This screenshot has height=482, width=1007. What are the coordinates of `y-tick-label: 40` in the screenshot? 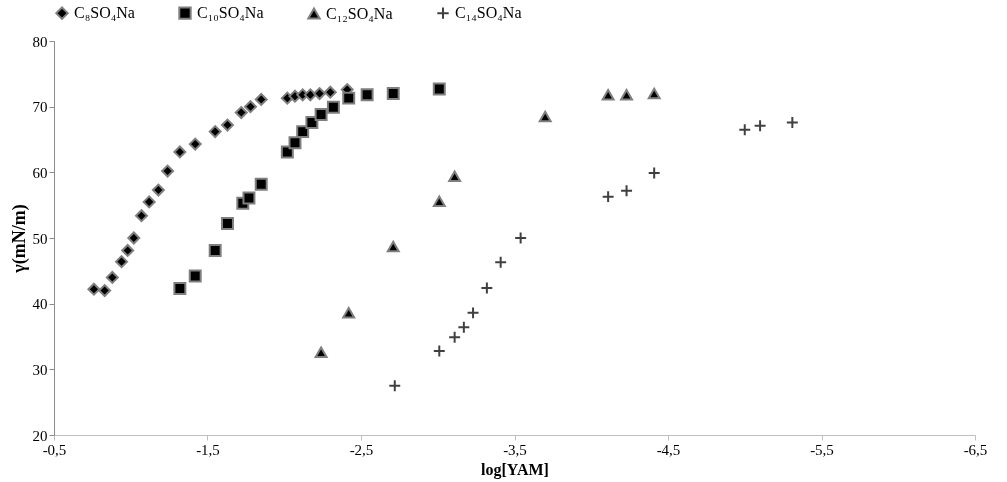 It's located at (40, 304).